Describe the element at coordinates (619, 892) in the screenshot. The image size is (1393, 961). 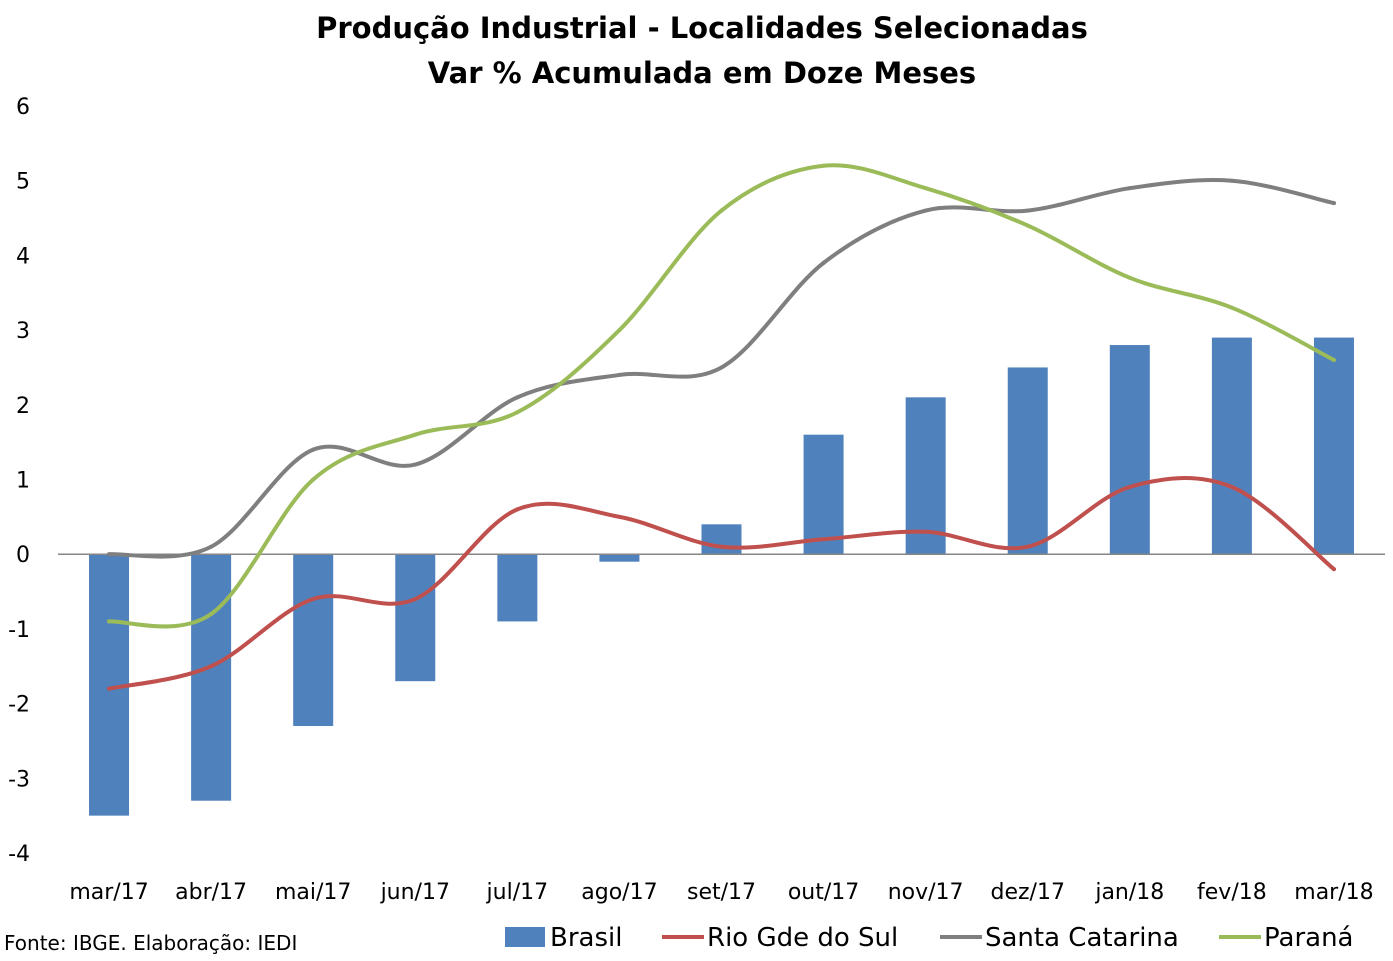
I see `x-tick-label: ago/17` at that location.